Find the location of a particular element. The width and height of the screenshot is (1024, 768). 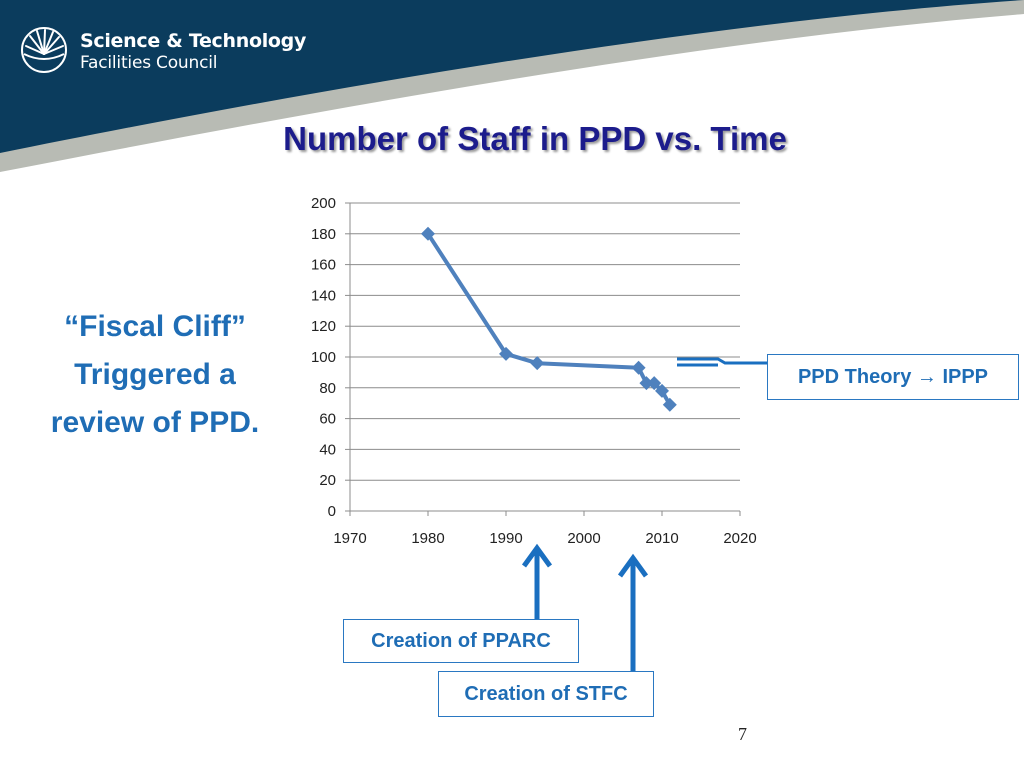

x-tick-label: 1990 is located at coordinates (505, 538).